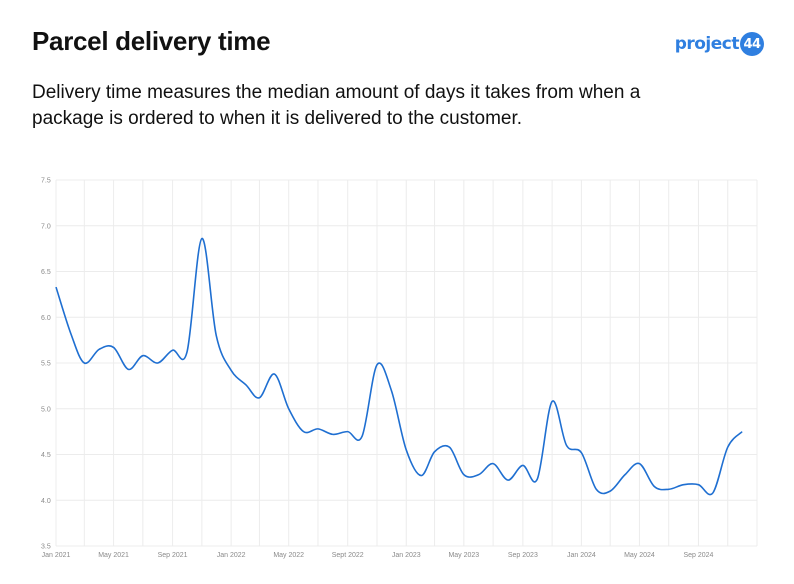  Describe the element at coordinates (698, 555) in the screenshot. I see `x-tick-label: Sep 2024` at that location.